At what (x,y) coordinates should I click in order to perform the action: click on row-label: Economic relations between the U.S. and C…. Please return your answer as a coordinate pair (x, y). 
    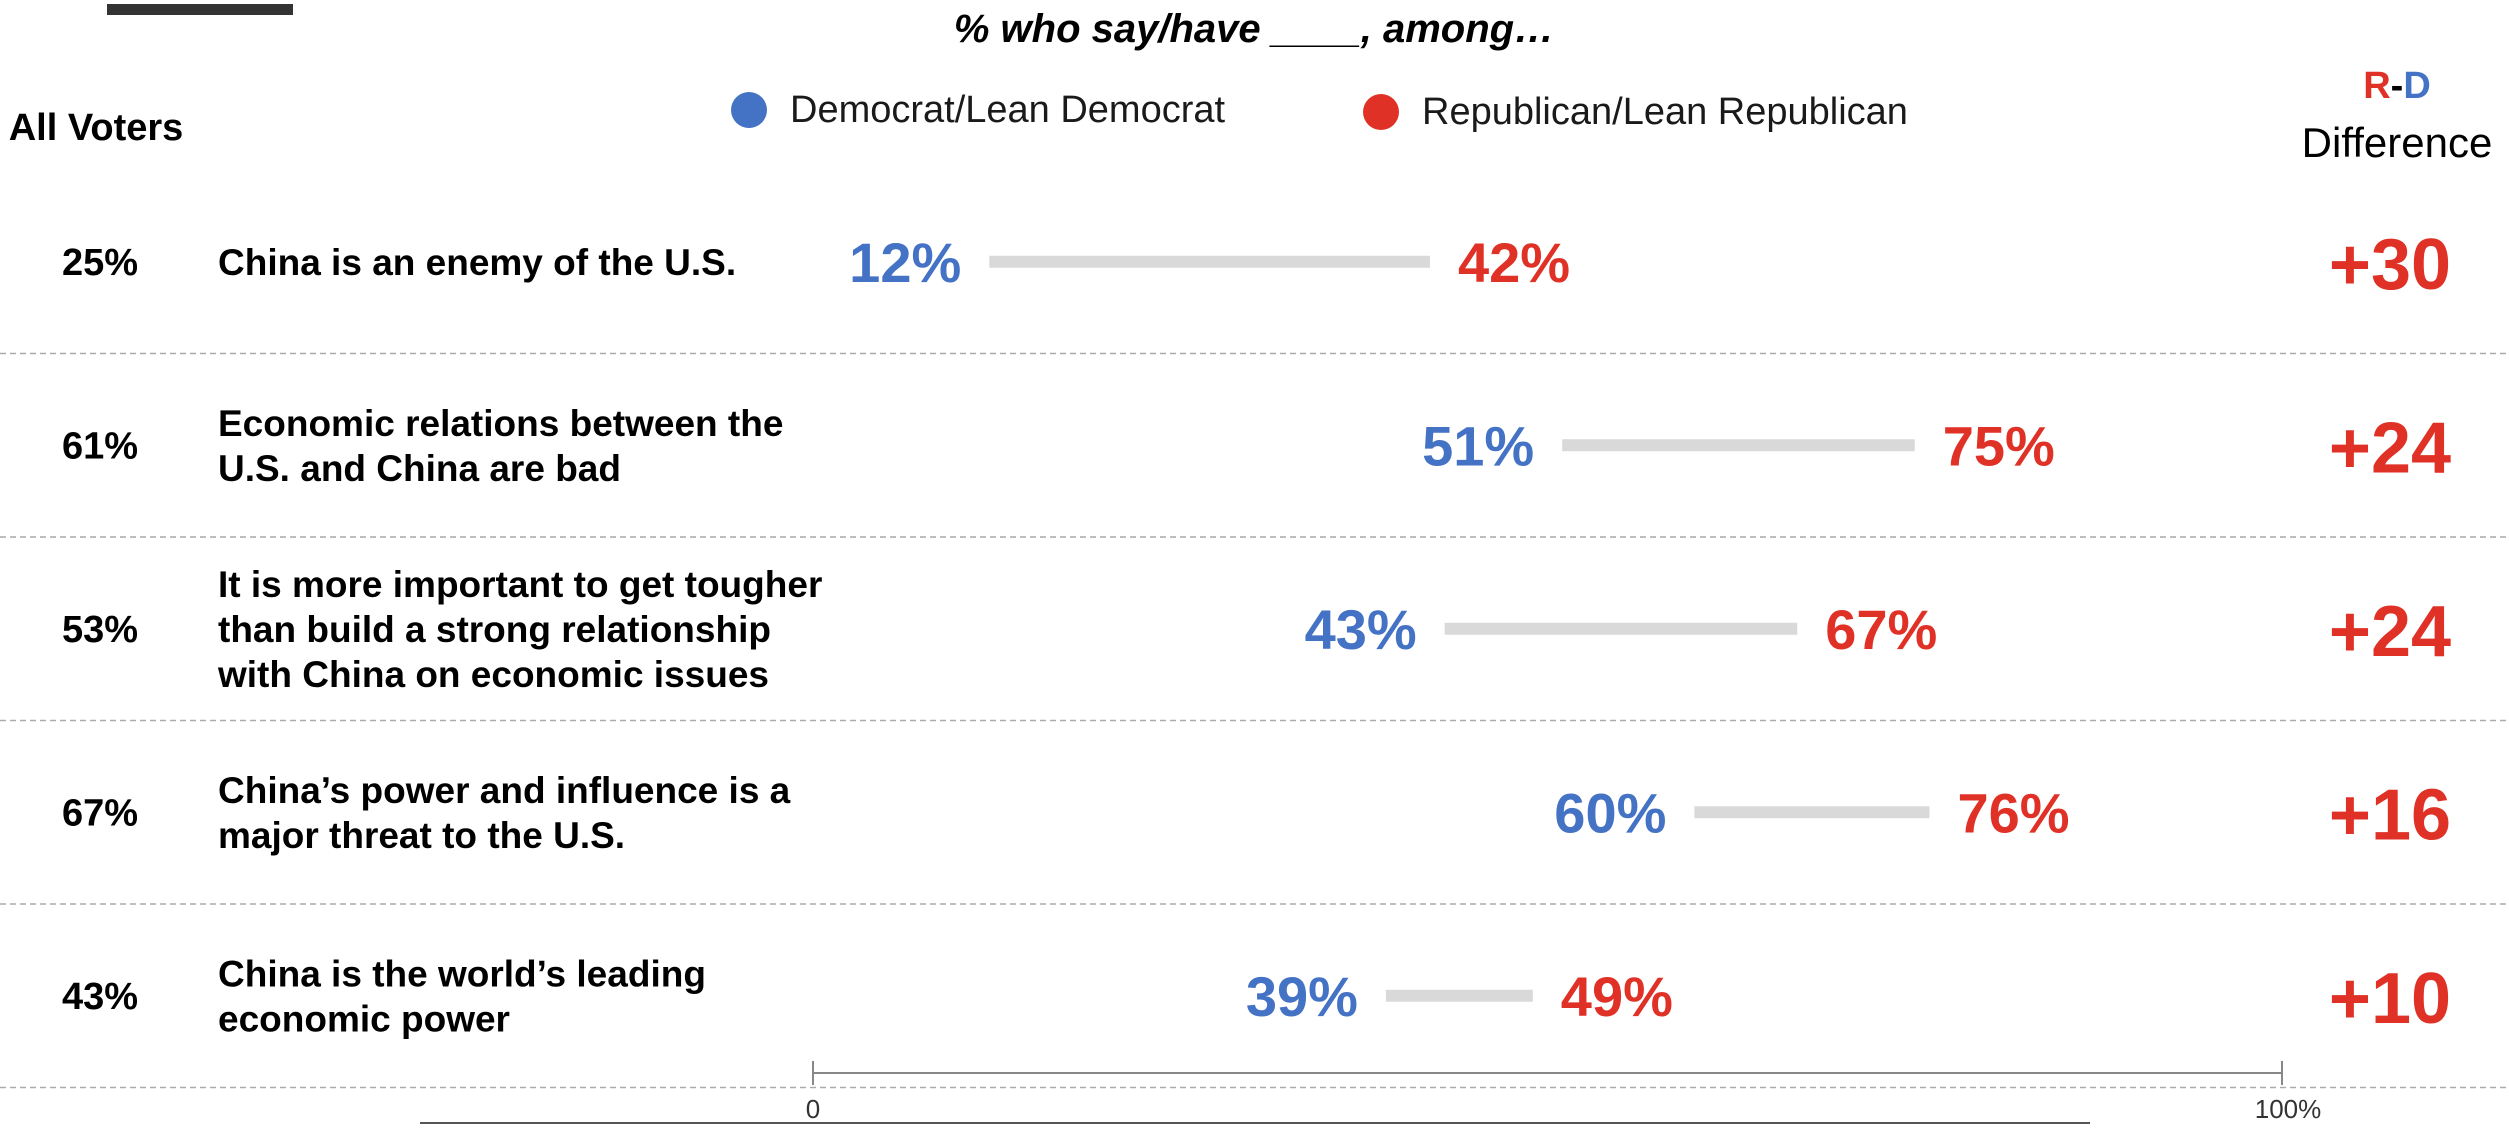
    Looking at the image, I should click on (500, 446).